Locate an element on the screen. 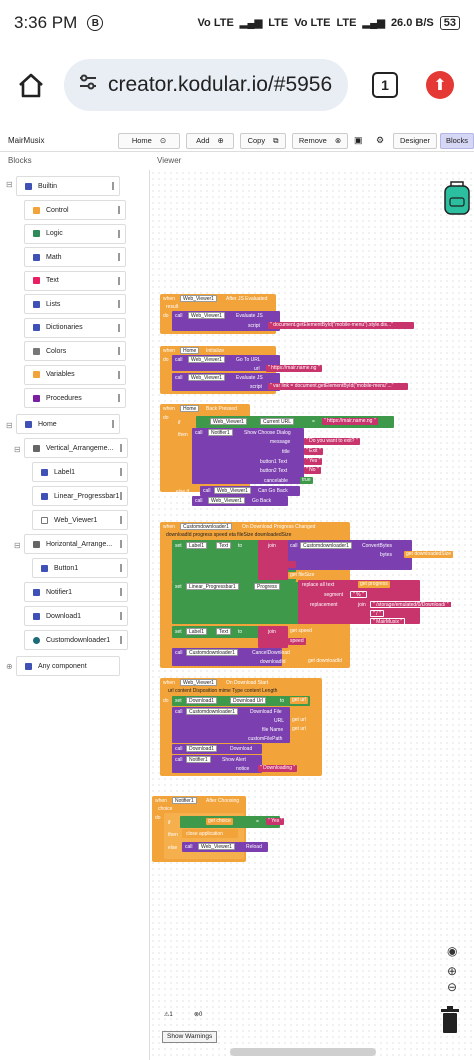  text-block: " Yes " is located at coordinates (313, 461).